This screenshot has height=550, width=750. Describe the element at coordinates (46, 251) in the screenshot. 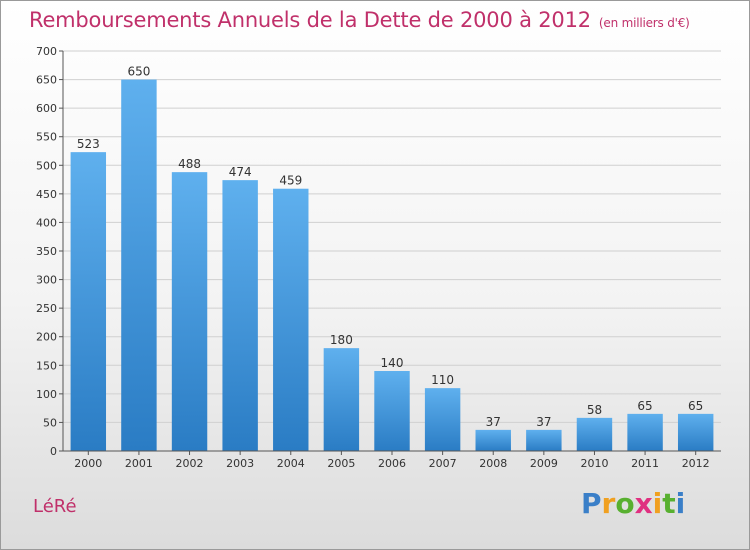

I see `y-tick-label: 350` at that location.